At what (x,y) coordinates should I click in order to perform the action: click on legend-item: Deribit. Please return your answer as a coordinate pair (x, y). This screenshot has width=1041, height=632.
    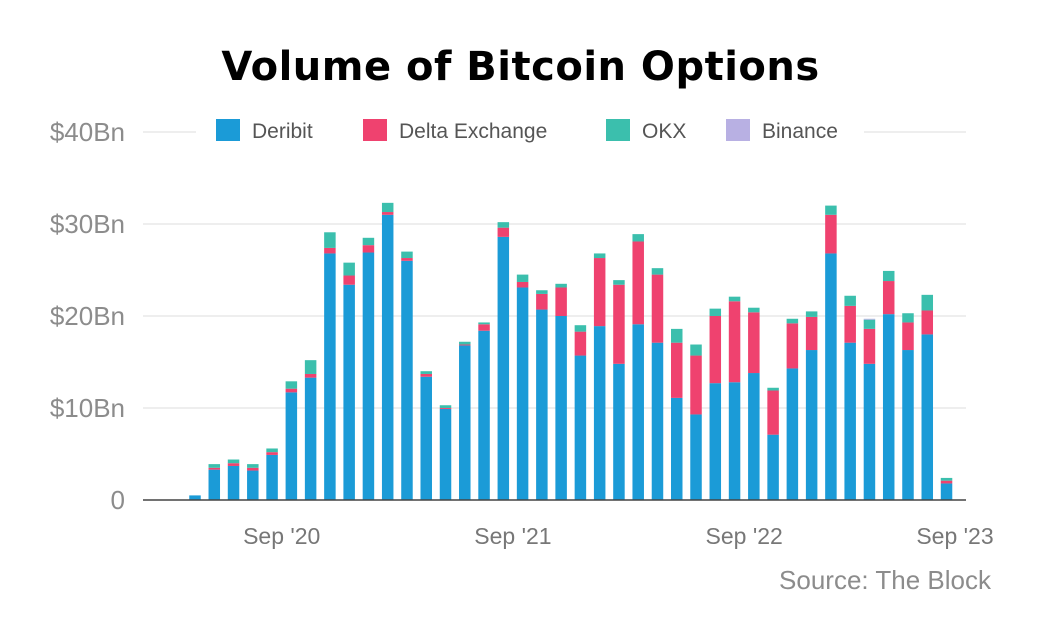
    Looking at the image, I should click on (264, 131).